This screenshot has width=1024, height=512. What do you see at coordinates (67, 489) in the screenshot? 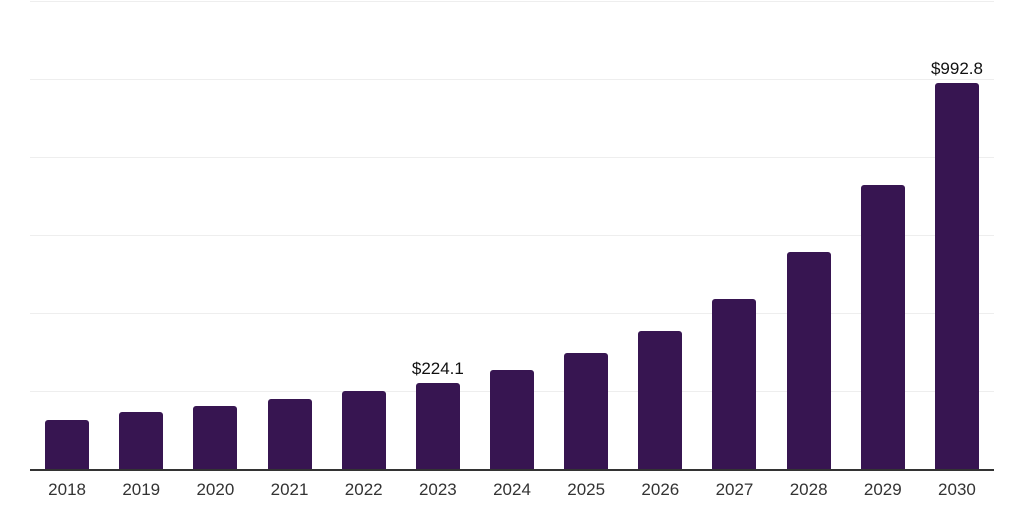
I see `x-axis-label-2018: 2018` at bounding box center [67, 489].